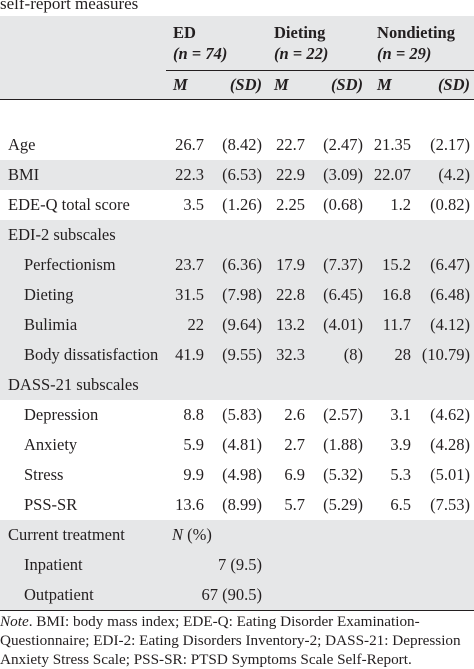 Image resolution: width=474 pixels, height=669 pixels. Describe the element at coordinates (392, 325) in the screenshot. I see `mean-cell: 11.7` at that location.